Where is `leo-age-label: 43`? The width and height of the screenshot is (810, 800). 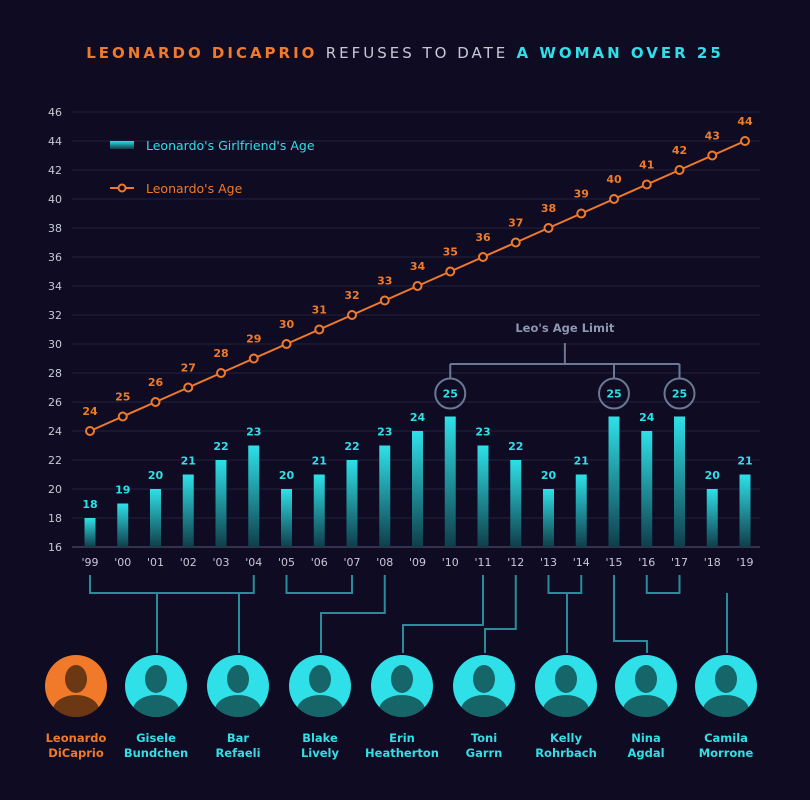 leo-age-label: 43 is located at coordinates (712, 136).